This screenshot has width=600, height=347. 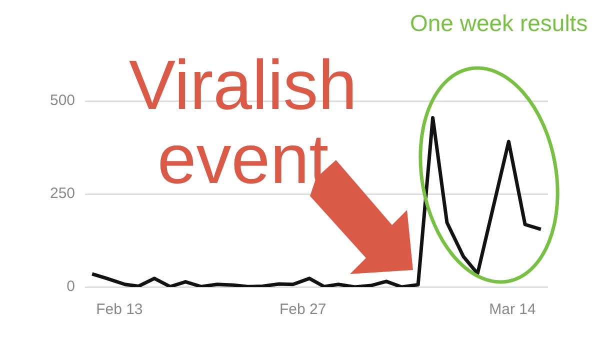 What do you see at coordinates (63, 101) in the screenshot?
I see `y-tick-label: 500` at bounding box center [63, 101].